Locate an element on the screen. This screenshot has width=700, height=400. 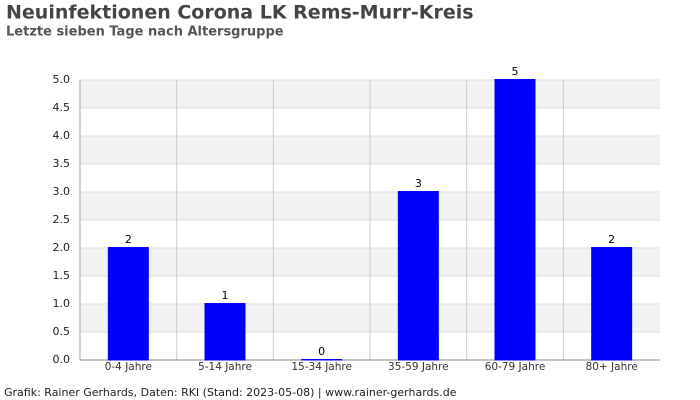
y-tick-label: 2.0 is located at coordinates (62, 247).